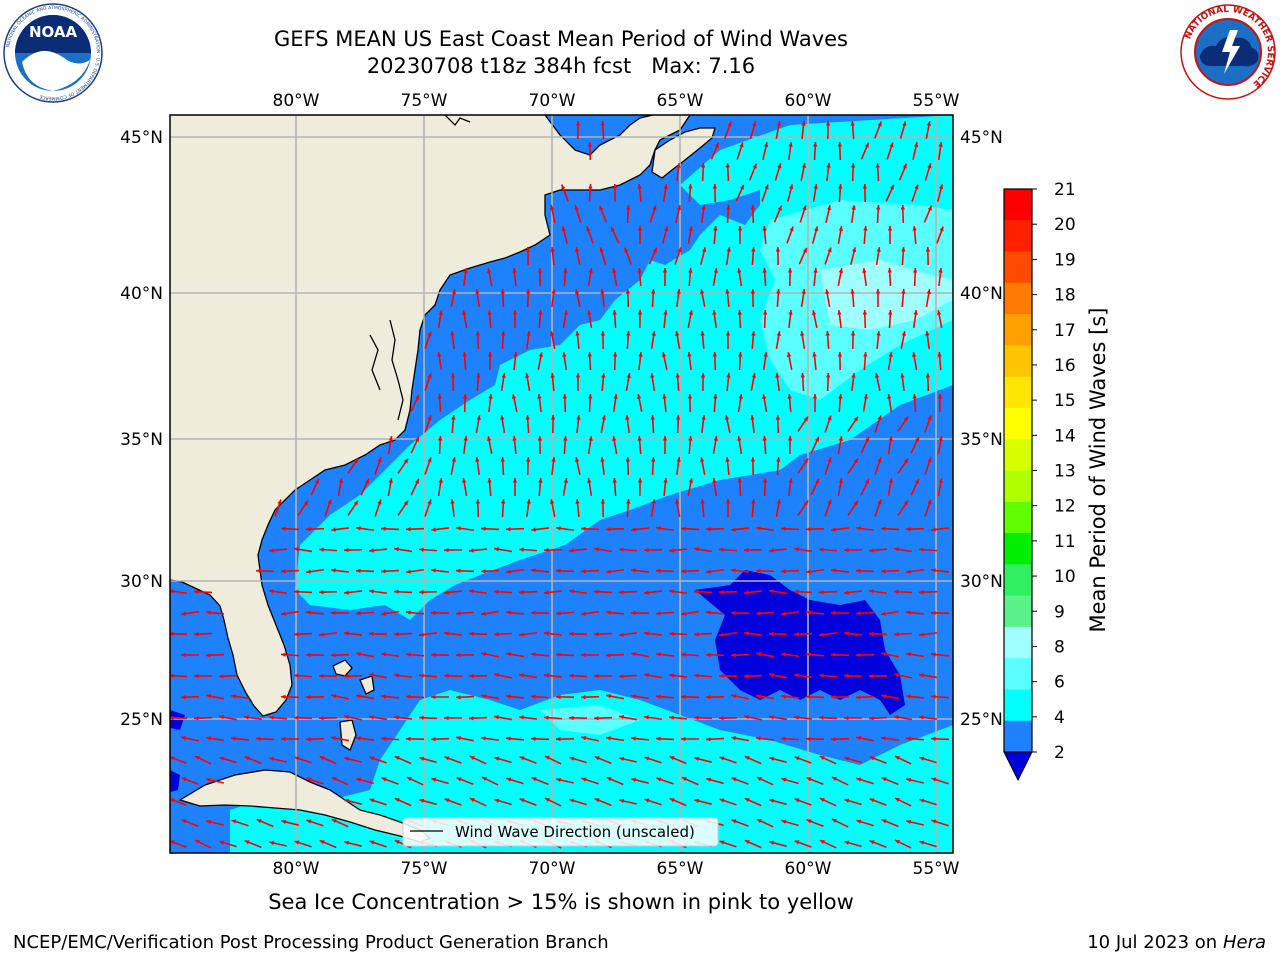 The image size is (1280, 960). I want to click on noaa-wordmark: NOAA, so click(53, 32).